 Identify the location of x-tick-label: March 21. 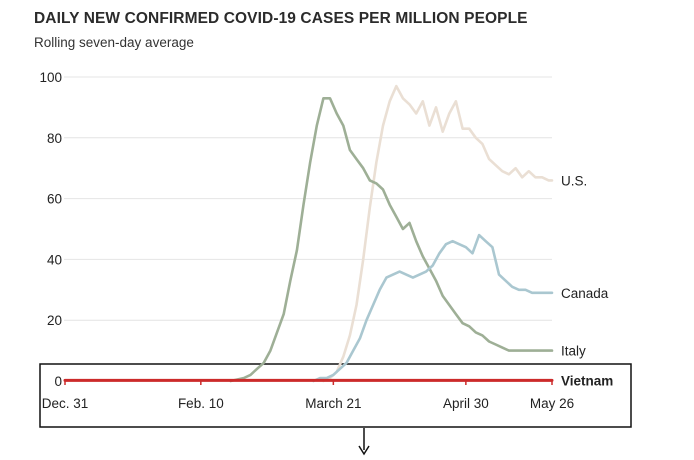
(333, 403).